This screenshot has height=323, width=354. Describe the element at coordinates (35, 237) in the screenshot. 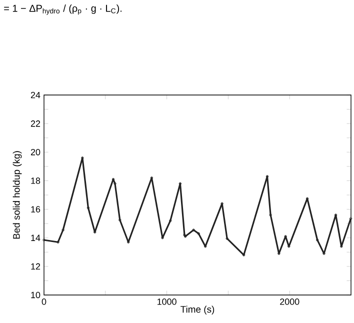

I see `y-tick-label: 14` at that location.